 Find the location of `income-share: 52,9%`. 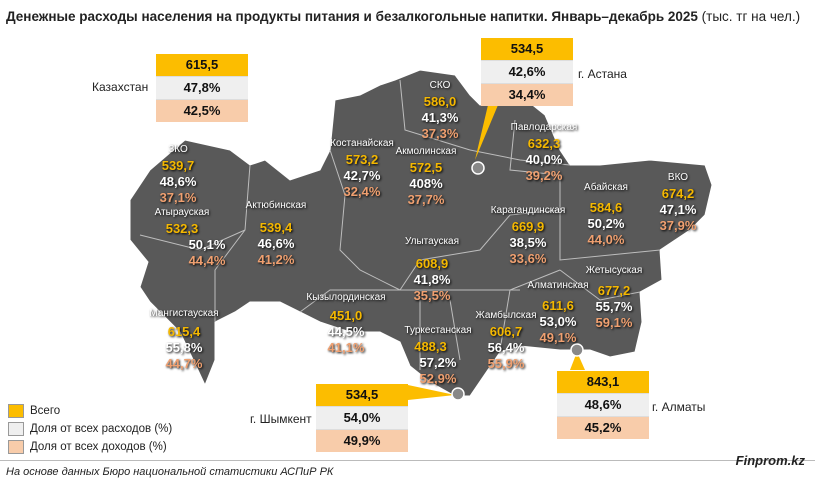

income-share: 52,9% is located at coordinates (438, 378).